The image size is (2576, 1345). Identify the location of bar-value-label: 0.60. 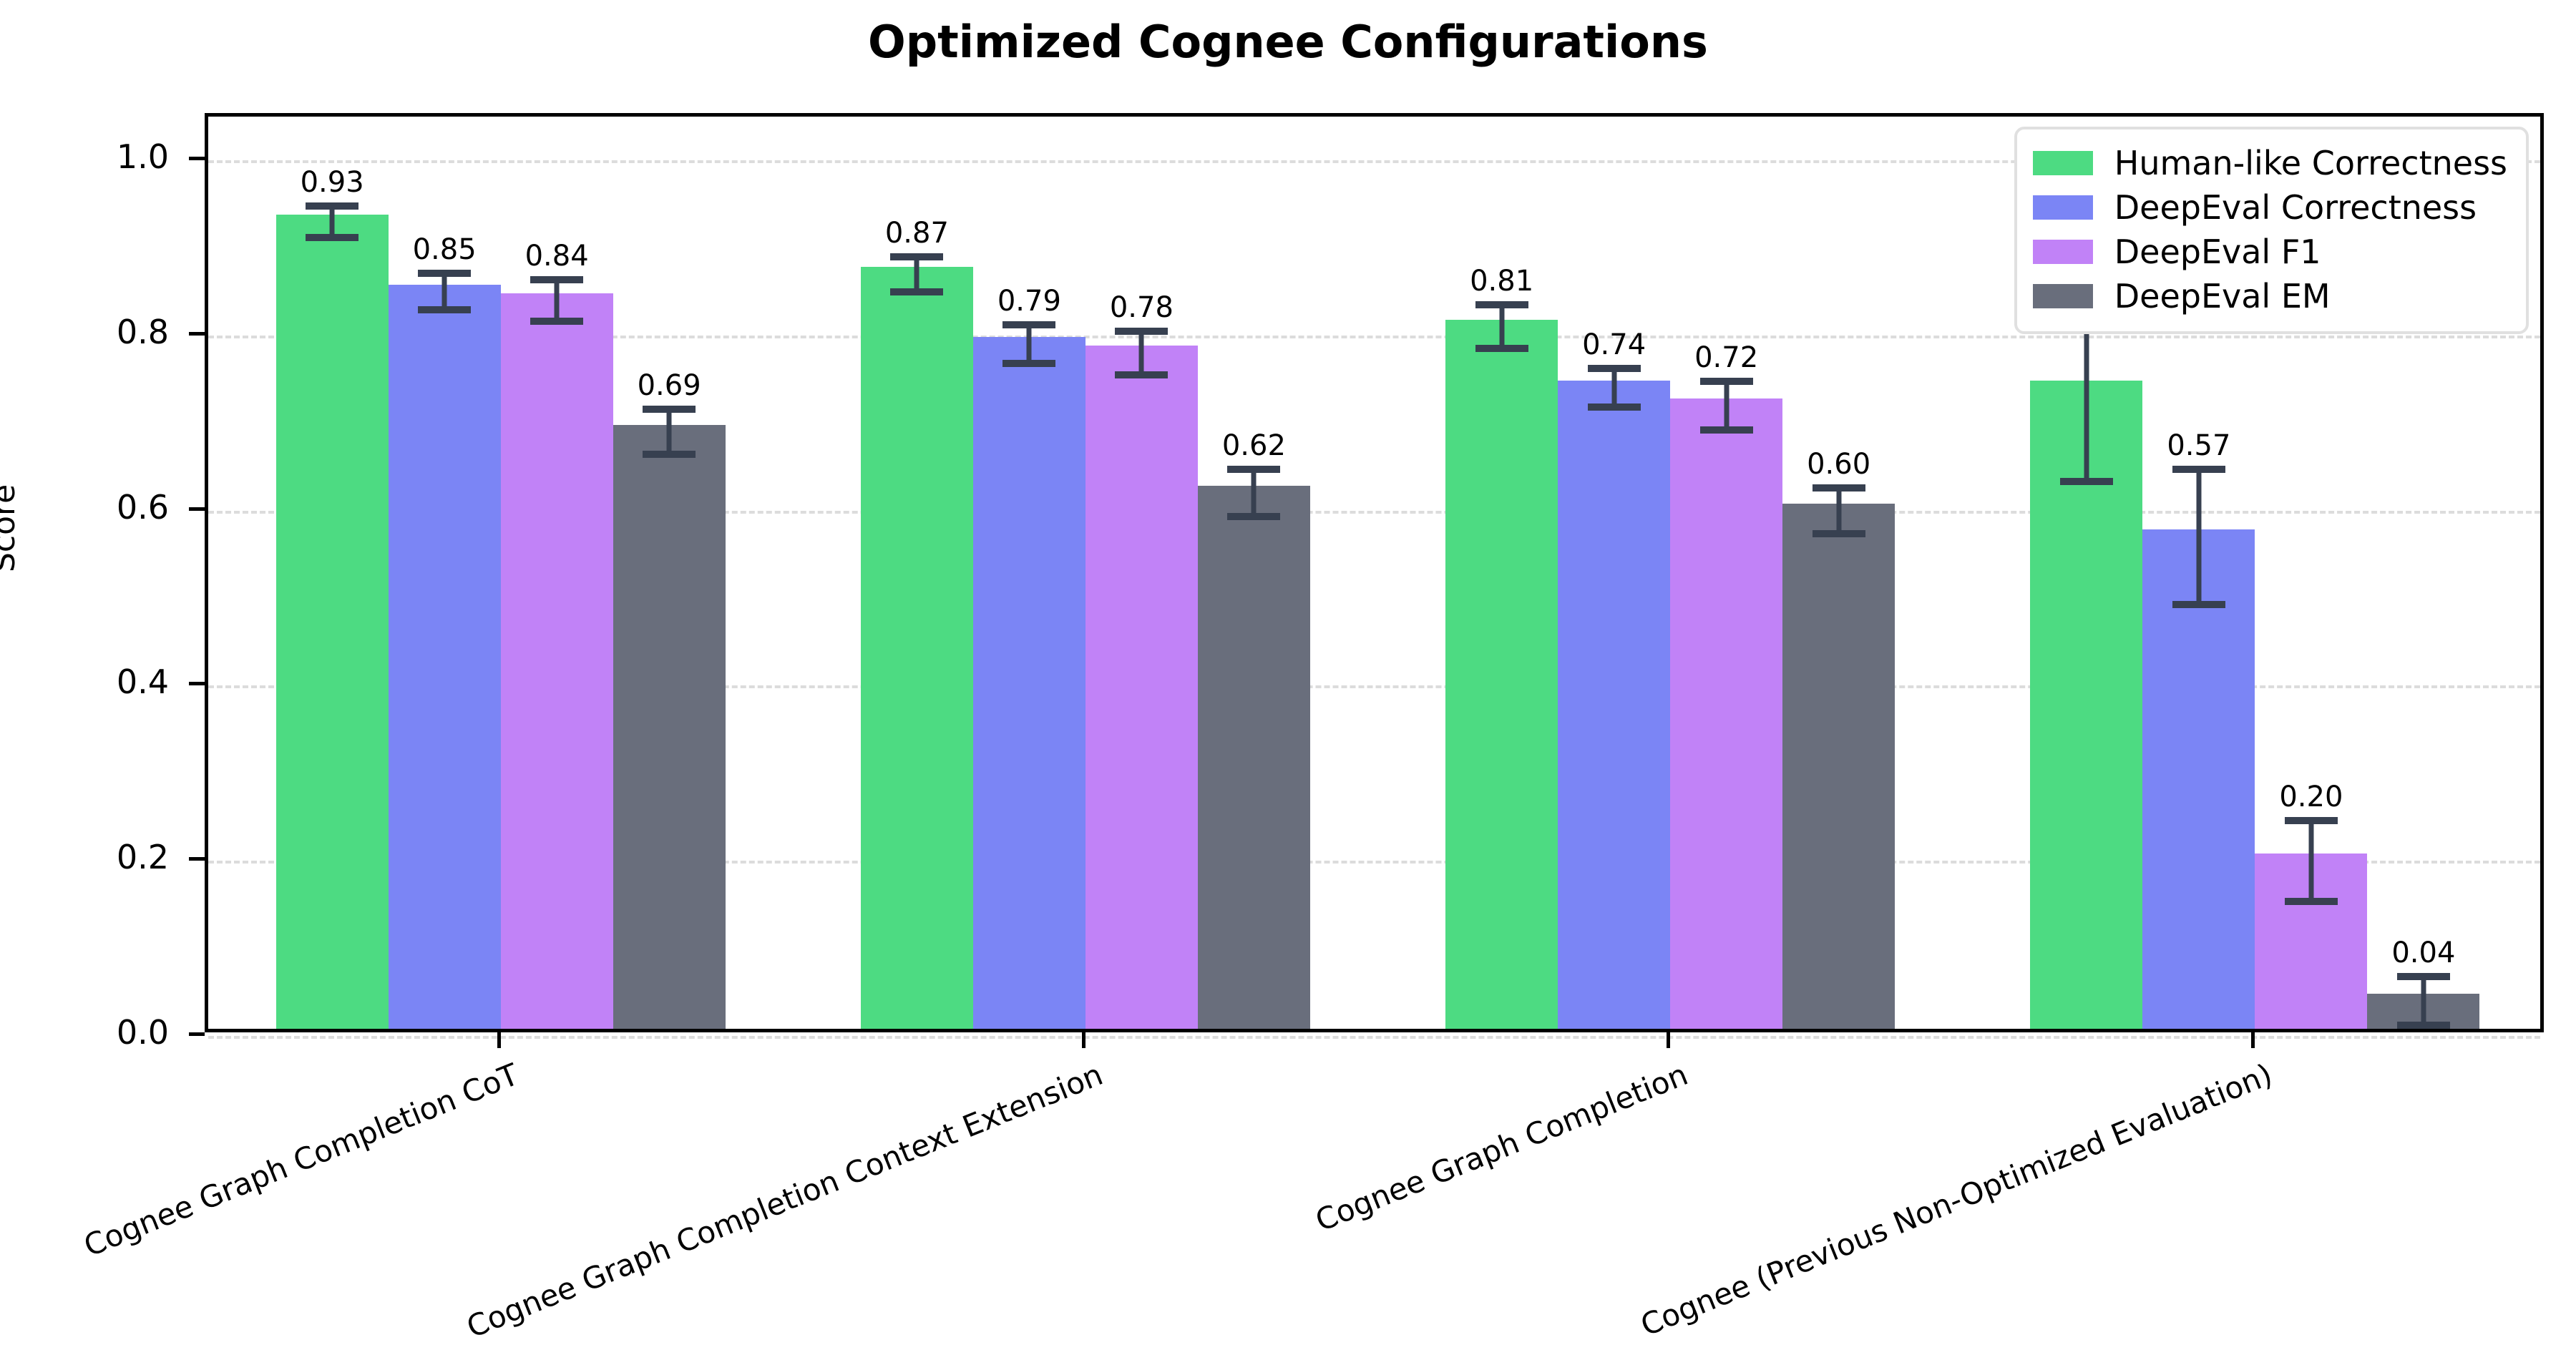
(1839, 464).